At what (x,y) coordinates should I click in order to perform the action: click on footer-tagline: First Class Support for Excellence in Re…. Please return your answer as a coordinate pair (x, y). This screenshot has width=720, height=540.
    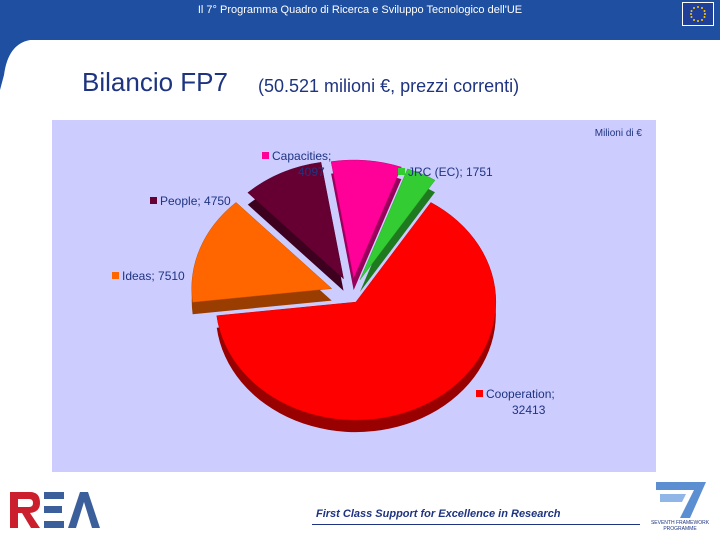
    Looking at the image, I should click on (438, 514).